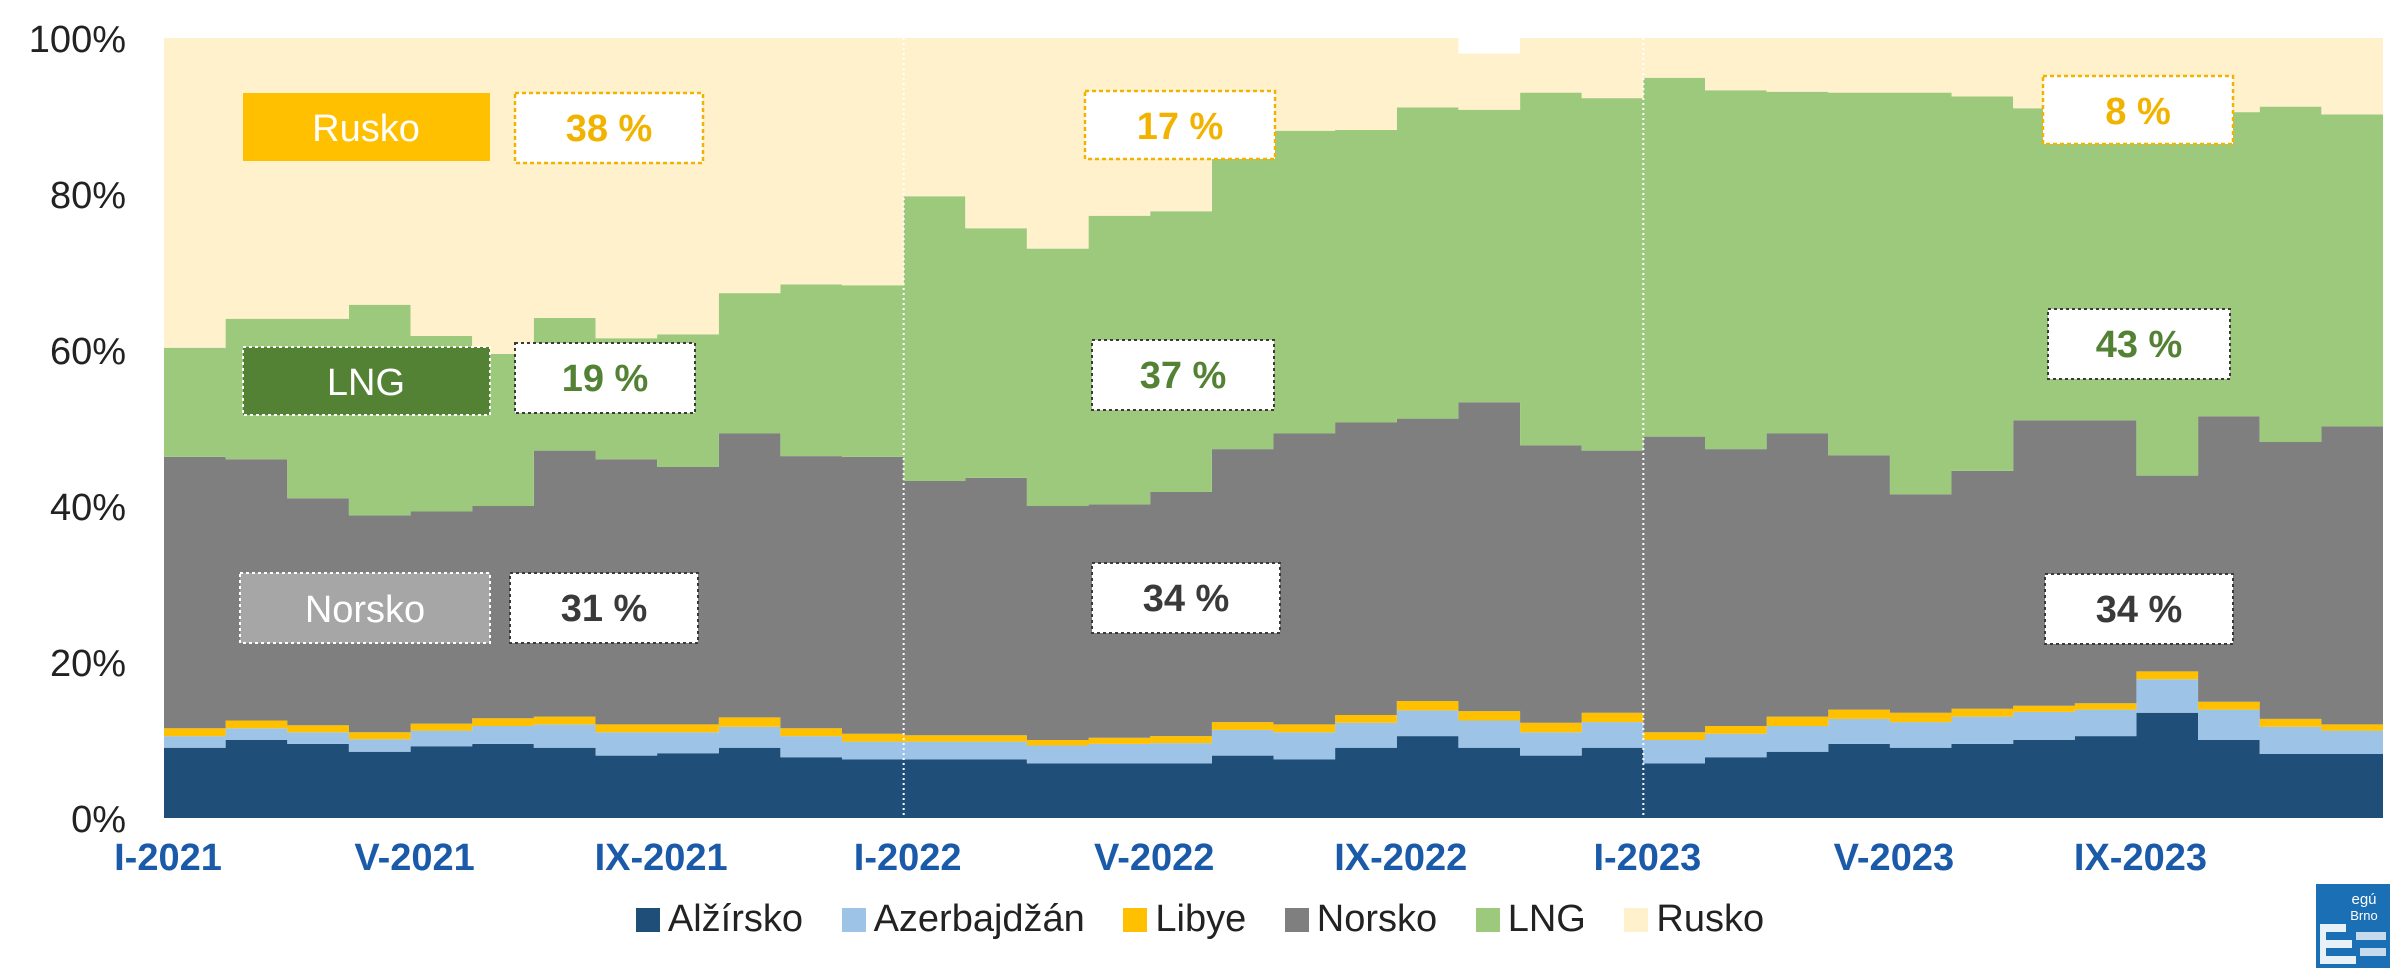 Image resolution: width=2400 pixels, height=980 pixels. What do you see at coordinates (1647, 858) in the screenshot?
I see `x-tick-label: I-2023` at bounding box center [1647, 858].